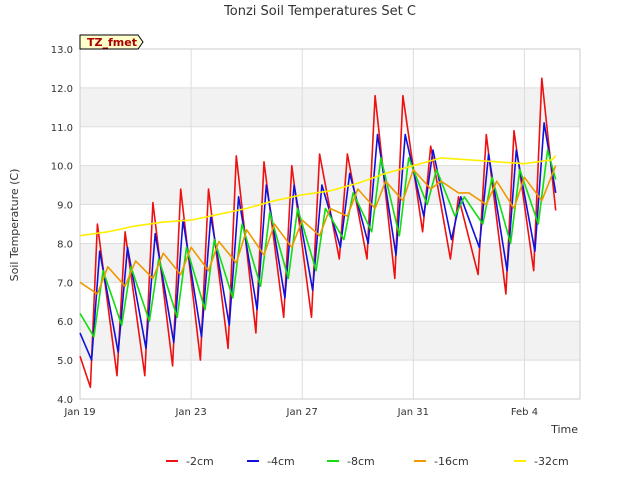 This screenshot has height=480, width=640. What do you see at coordinates (65, 322) in the screenshot?
I see `y-tick-label: 6.0` at bounding box center [65, 322].